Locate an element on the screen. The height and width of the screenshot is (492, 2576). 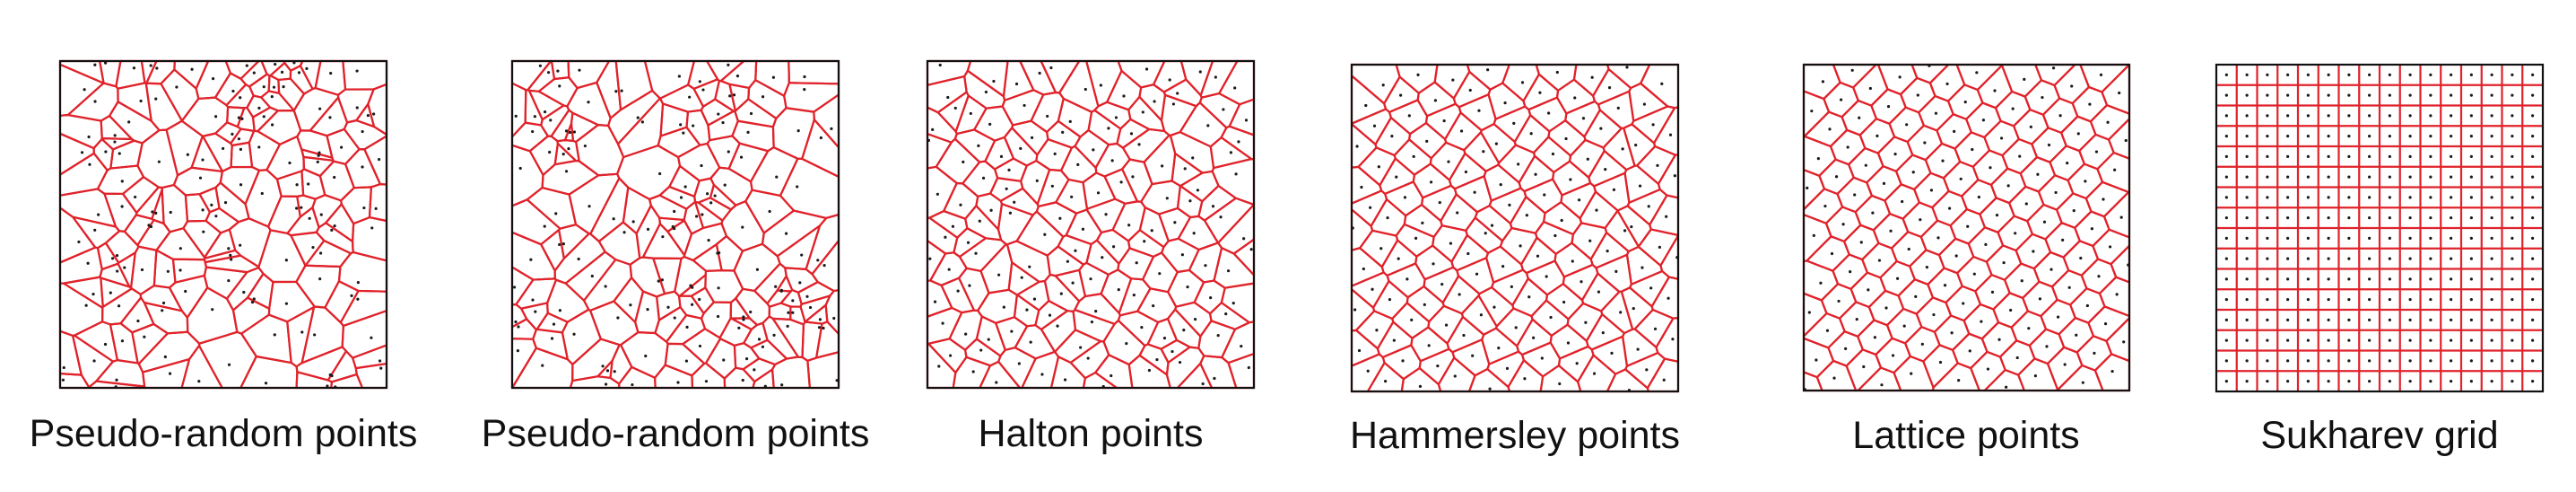
lattice-points is located at coordinates (1966, 227).